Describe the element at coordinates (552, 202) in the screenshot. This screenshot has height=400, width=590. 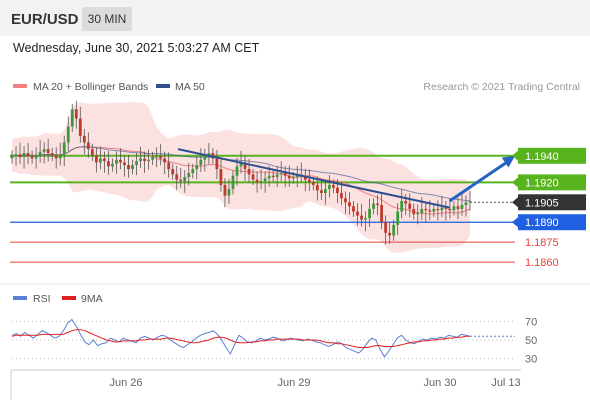
I see `level-box-1.1905` at that location.